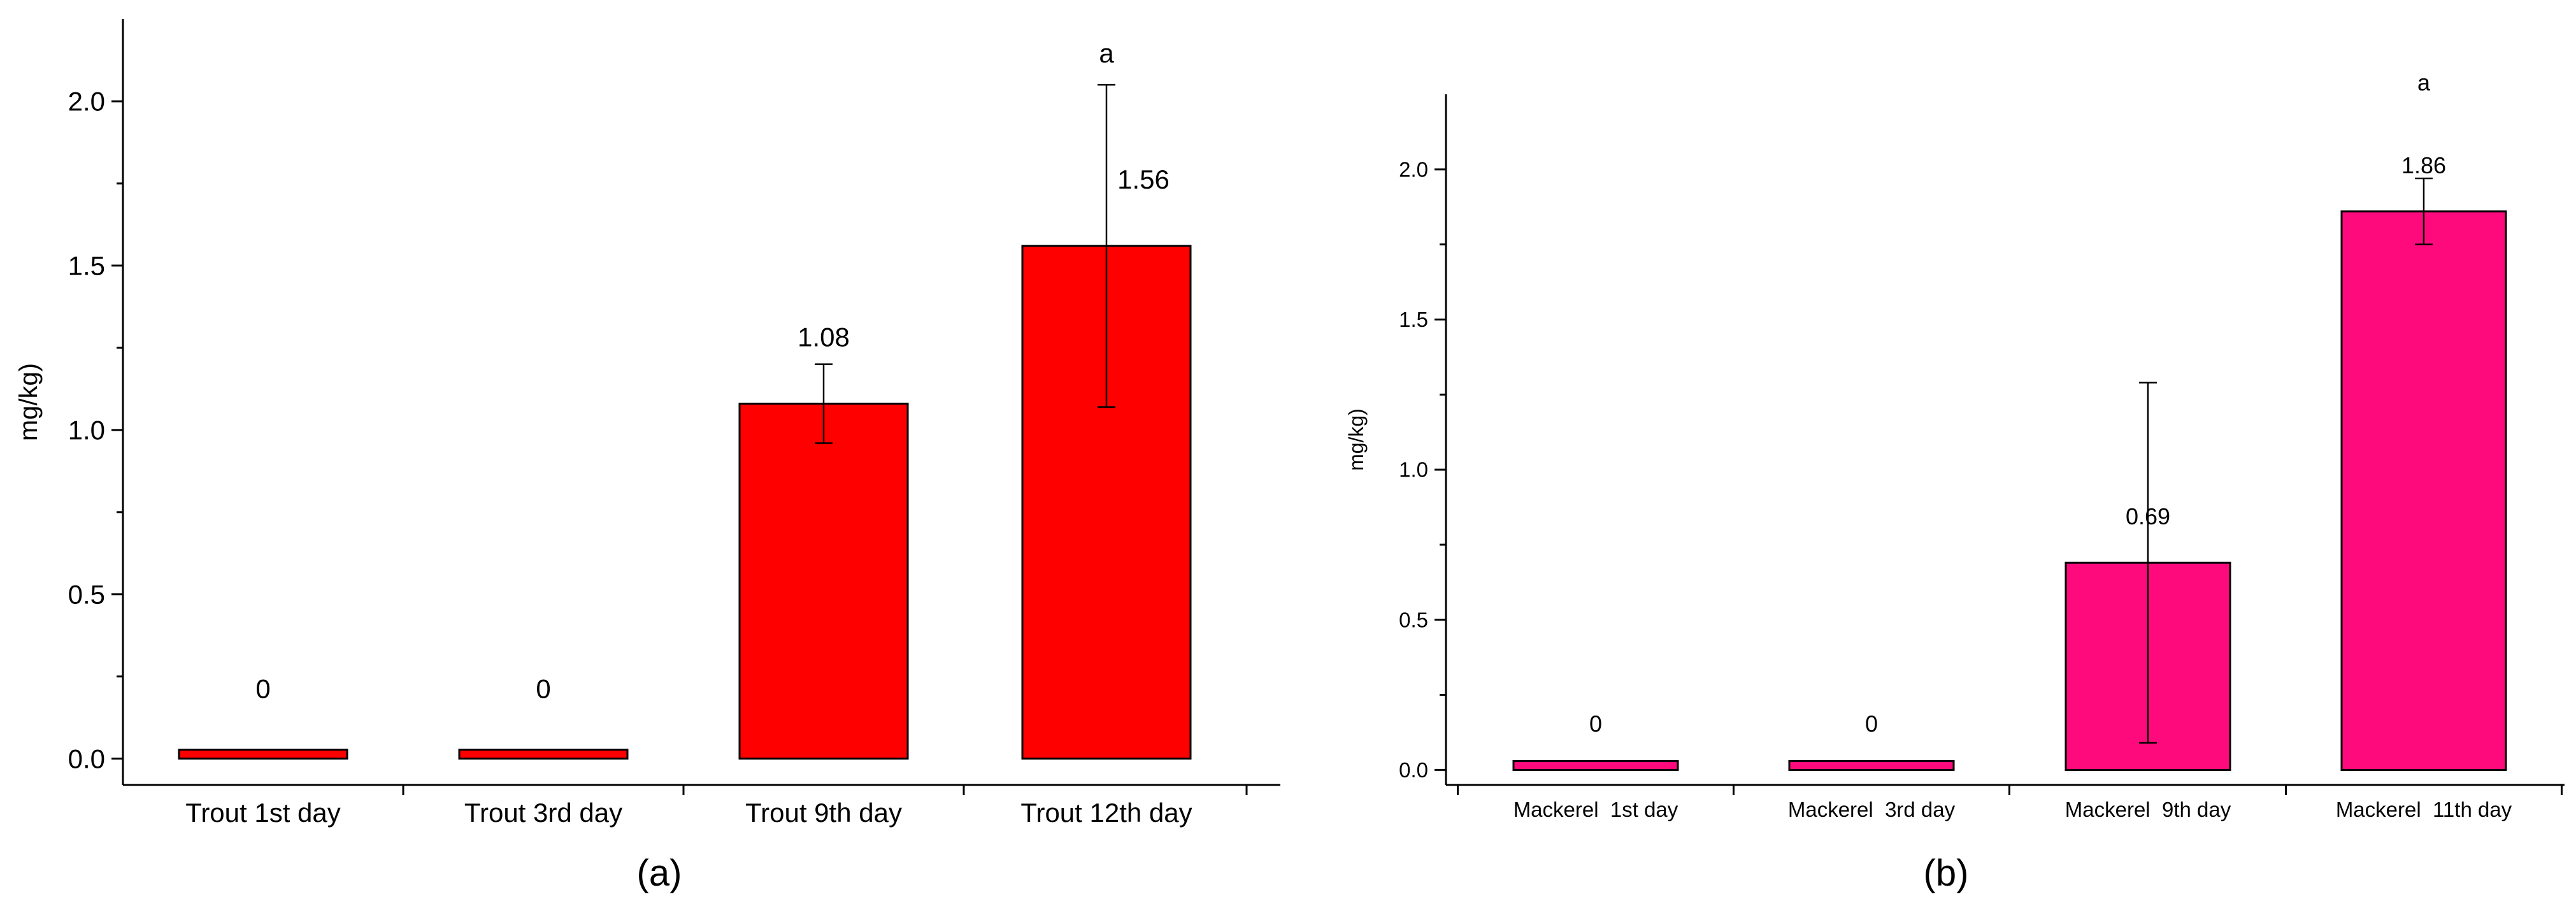  Describe the element at coordinates (824, 813) in the screenshot. I see `x-tick-label: Trout 9th day` at that location.